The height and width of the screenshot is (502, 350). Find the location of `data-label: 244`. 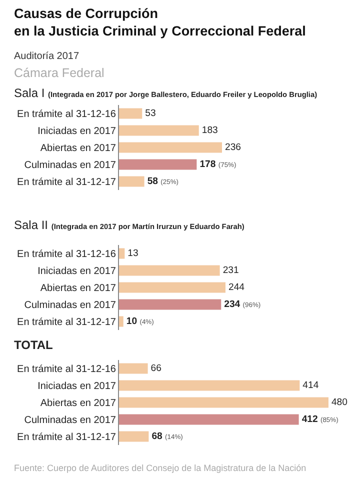

data-label: 244 is located at coordinates (237, 287).